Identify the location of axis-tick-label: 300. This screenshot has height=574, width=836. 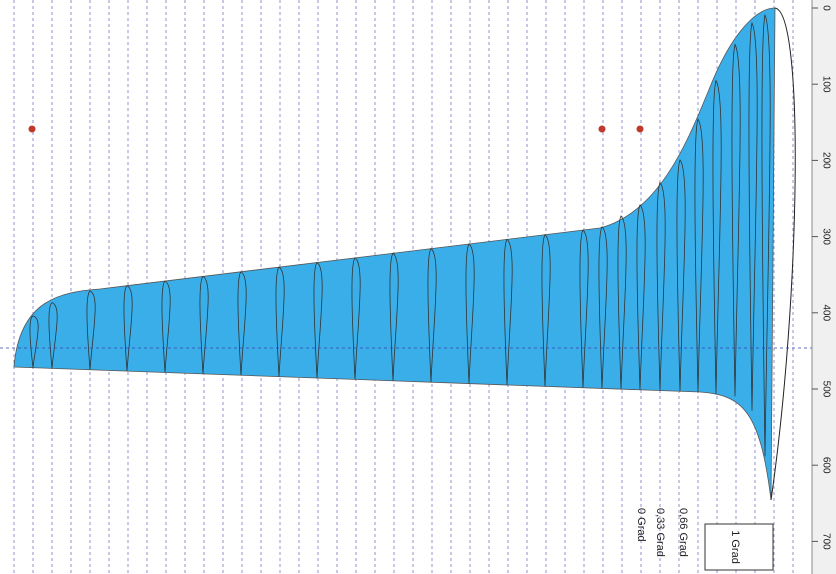
(825, 236).